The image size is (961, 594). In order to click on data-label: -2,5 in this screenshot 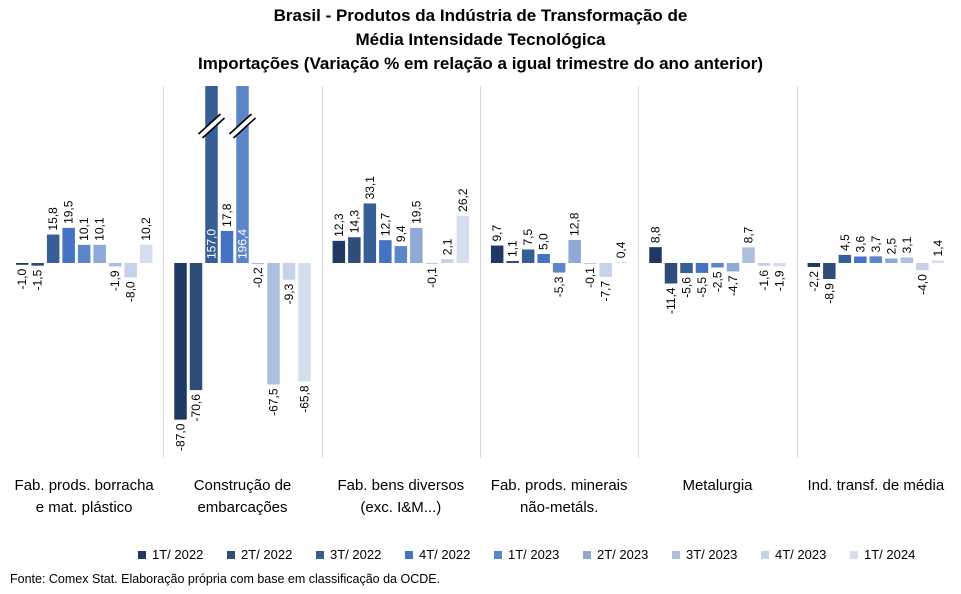, I will do `click(718, 281)`.